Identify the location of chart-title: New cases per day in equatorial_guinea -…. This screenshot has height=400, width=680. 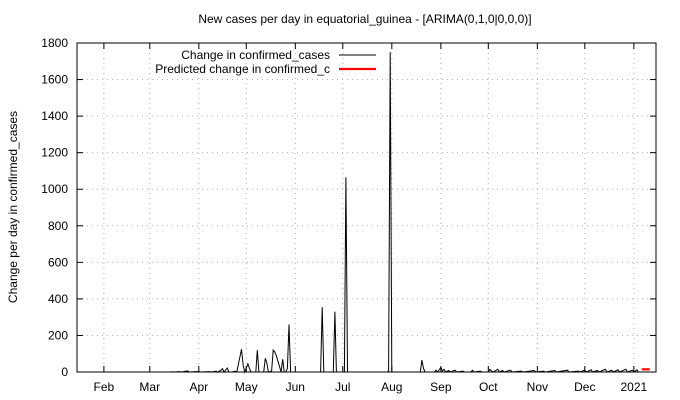
(364, 19).